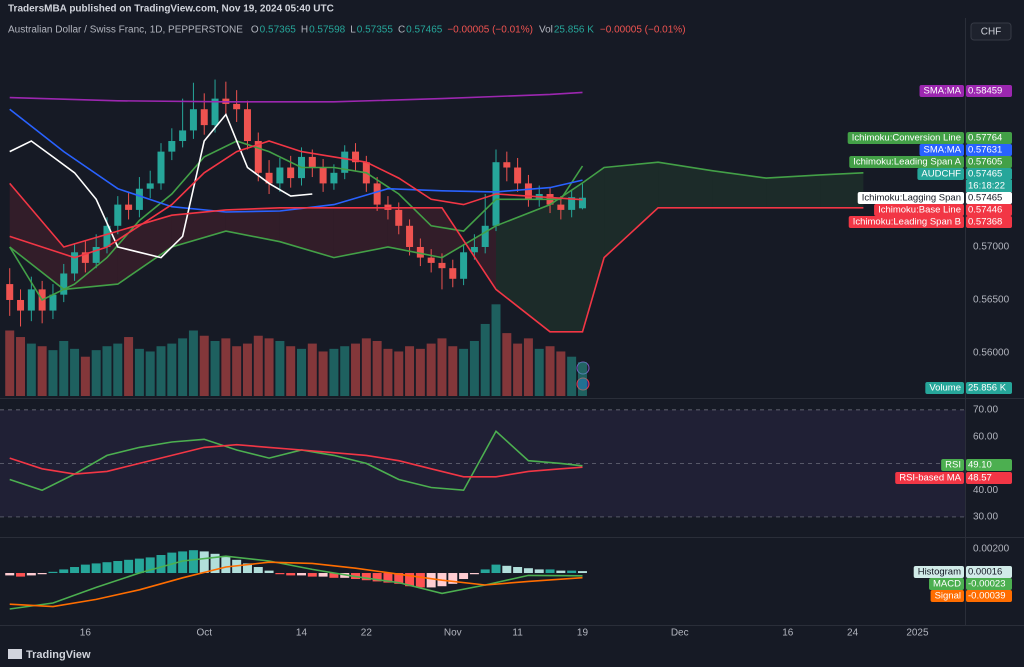 The width and height of the screenshot is (1024, 667). I want to click on legend-text: C, so click(401, 30).